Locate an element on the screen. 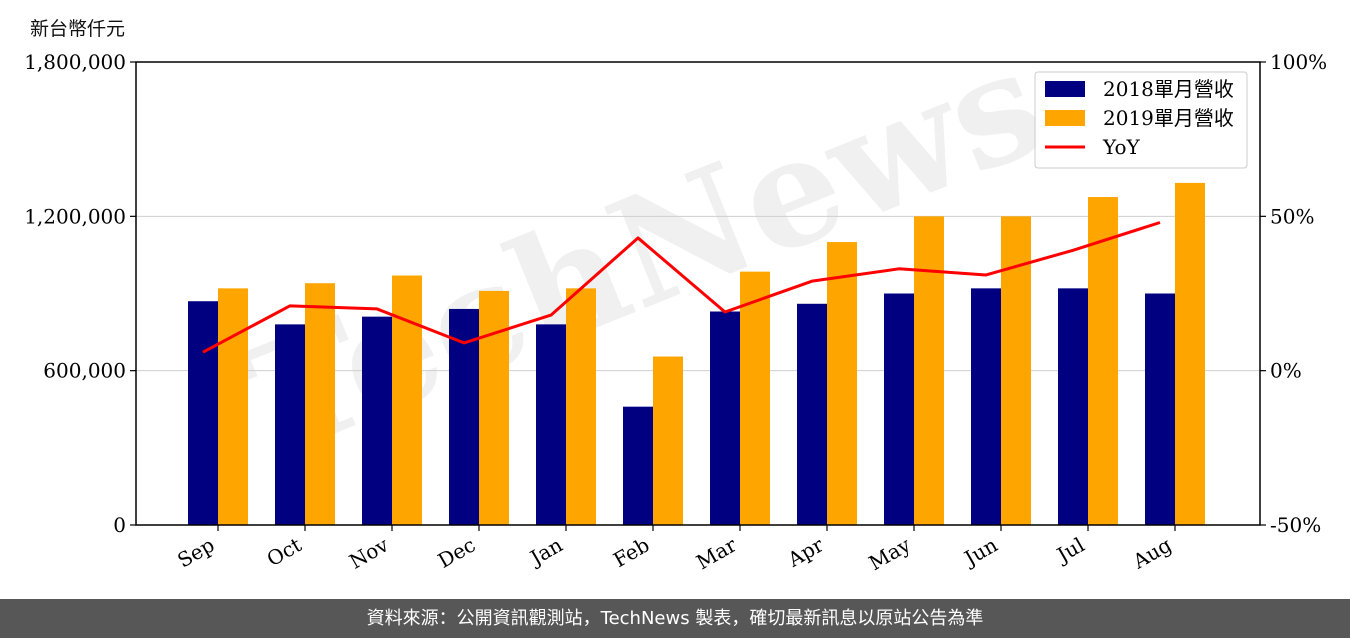  x-tick-label: Jan is located at coordinates (545, 551).